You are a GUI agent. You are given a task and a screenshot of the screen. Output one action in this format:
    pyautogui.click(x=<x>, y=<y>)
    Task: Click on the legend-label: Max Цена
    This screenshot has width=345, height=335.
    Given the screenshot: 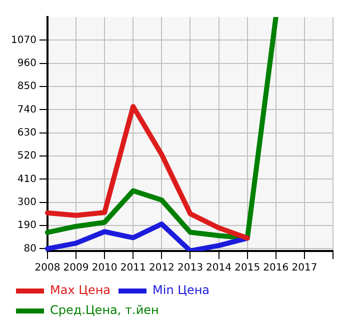 What is the action you would take?
    pyautogui.click(x=80, y=290)
    